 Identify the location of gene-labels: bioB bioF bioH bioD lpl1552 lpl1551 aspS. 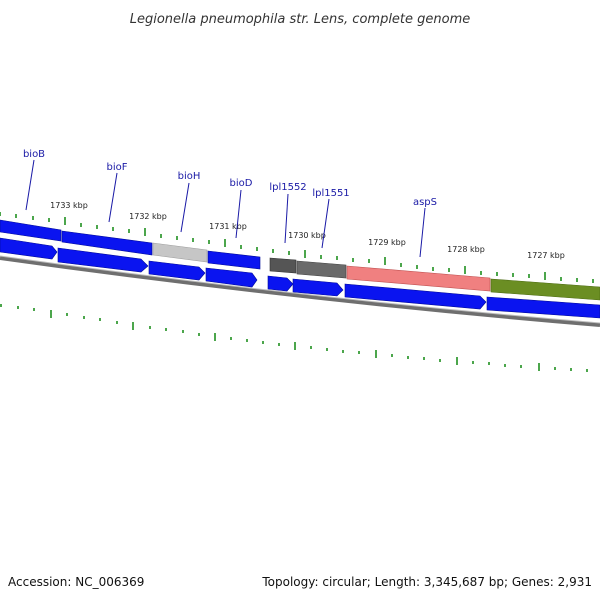
(230, 203).